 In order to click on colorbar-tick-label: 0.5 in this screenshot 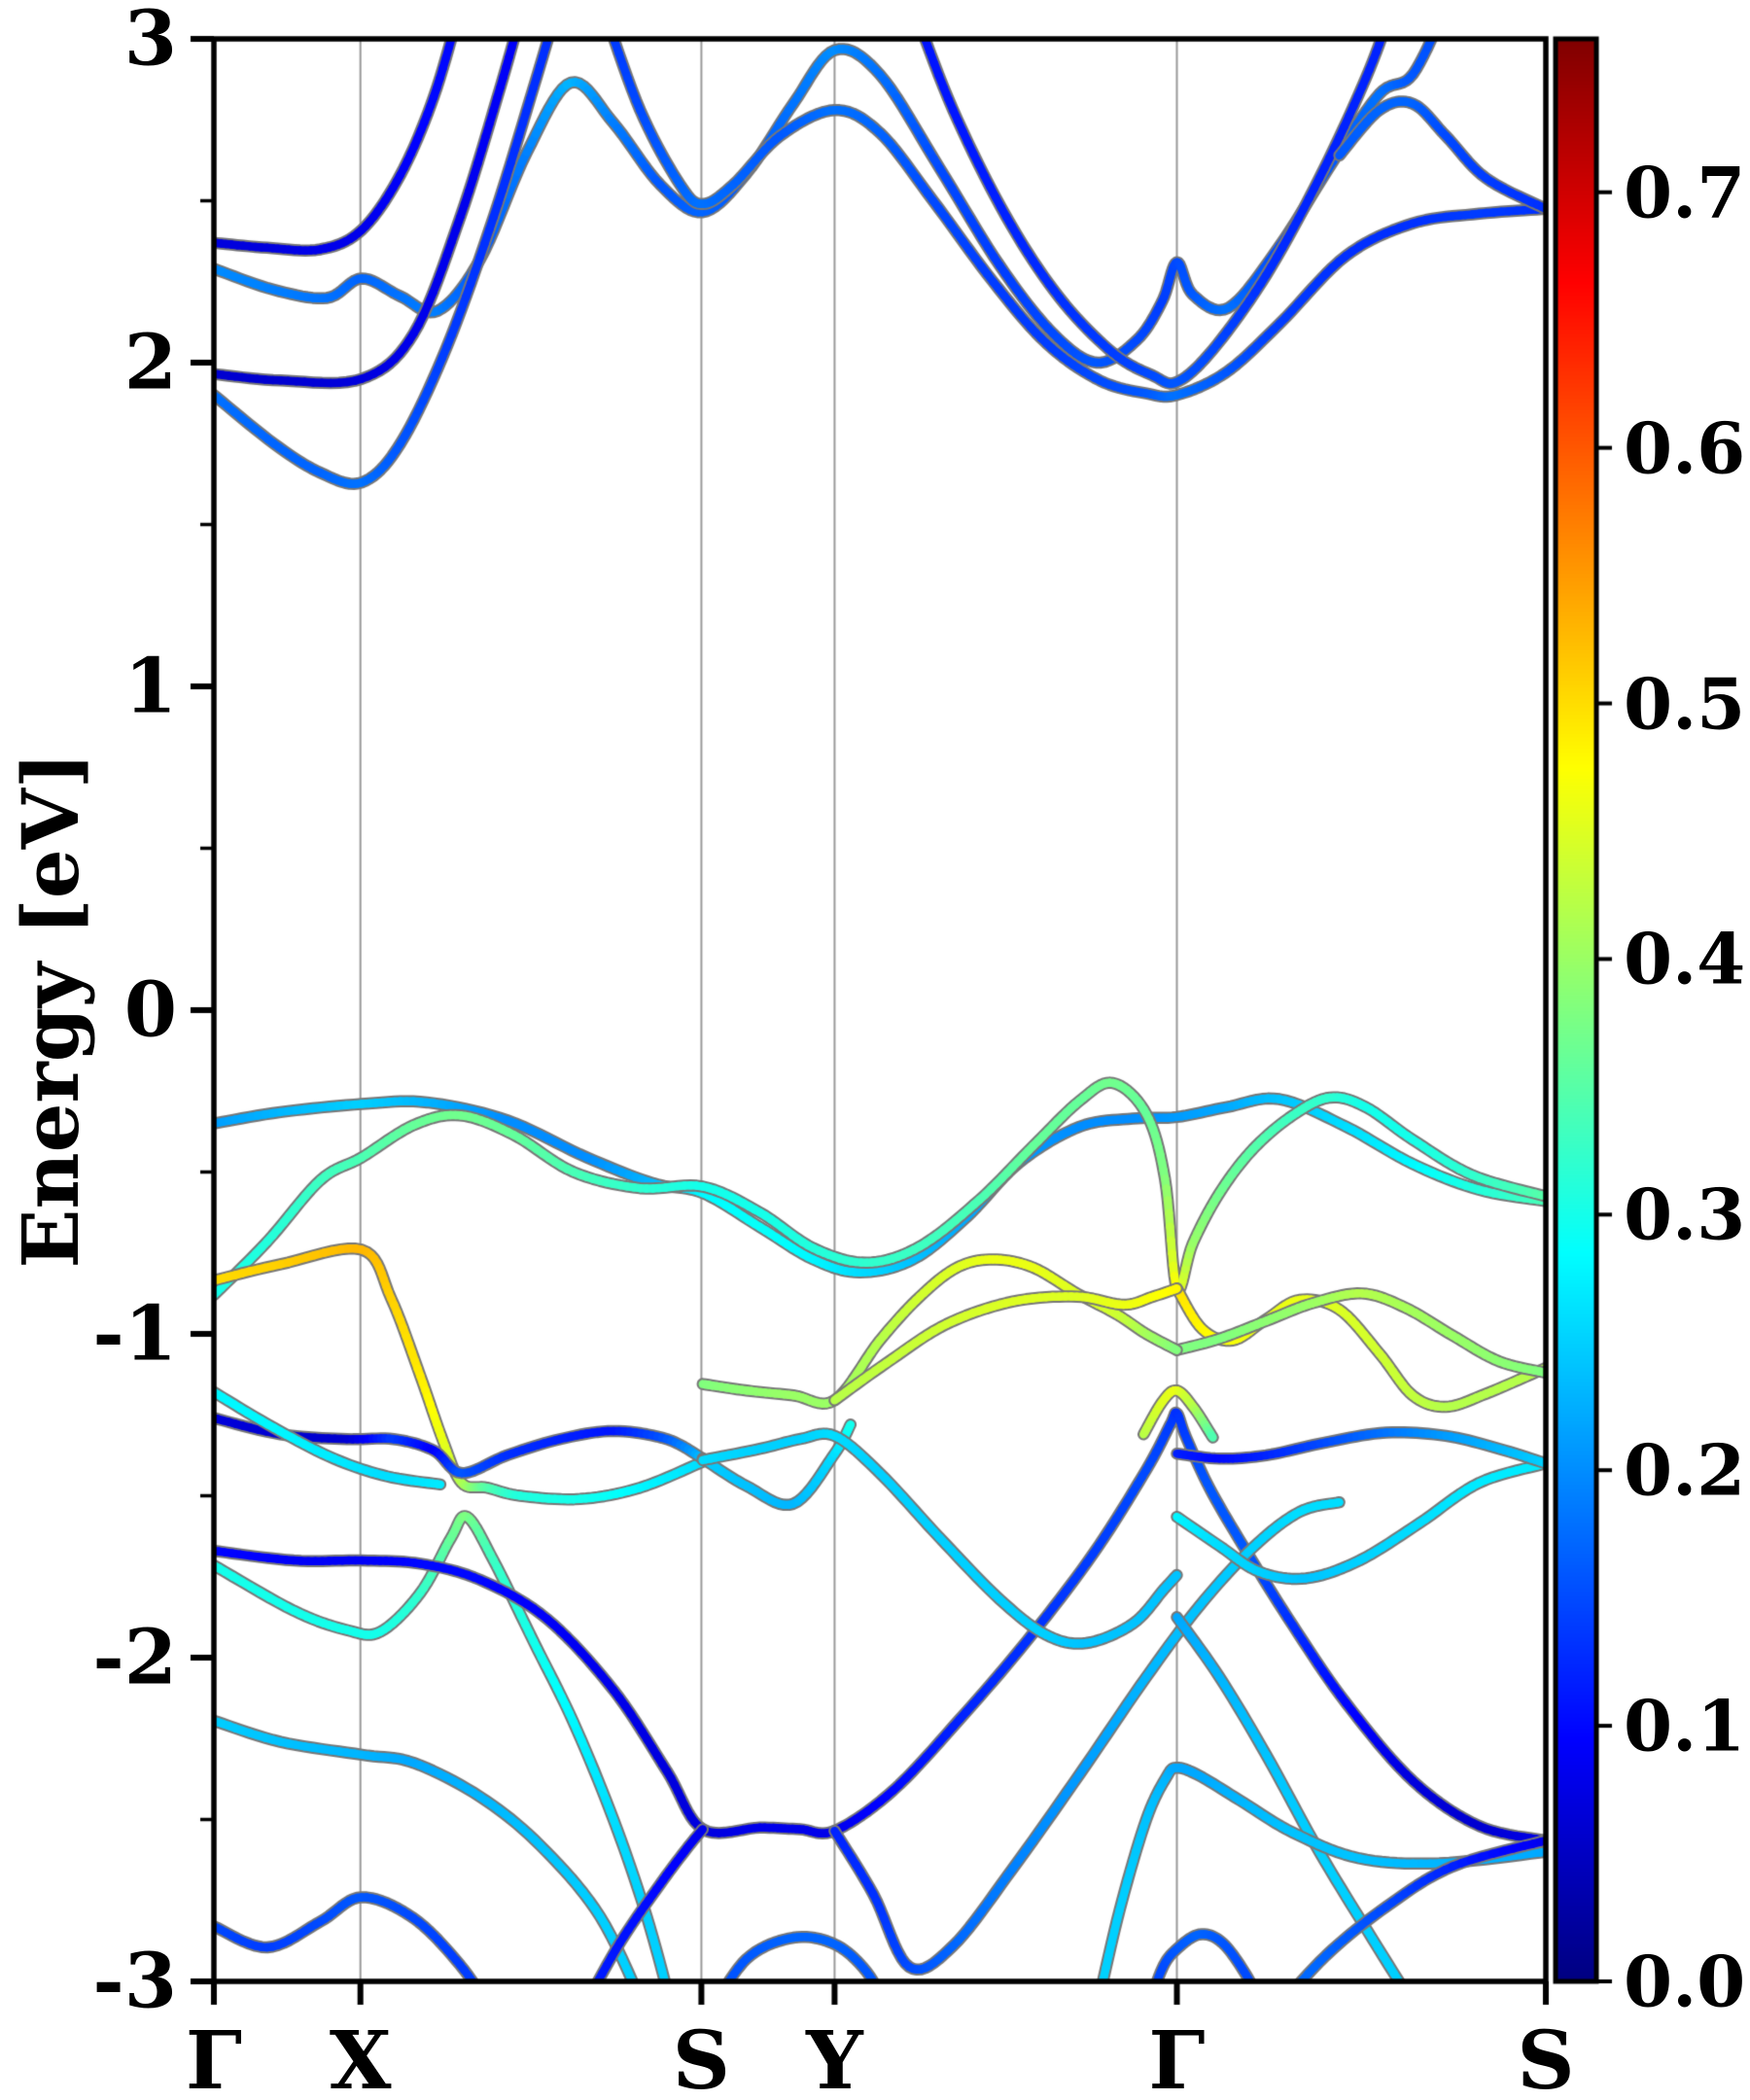, I will do `click(1685, 704)`.